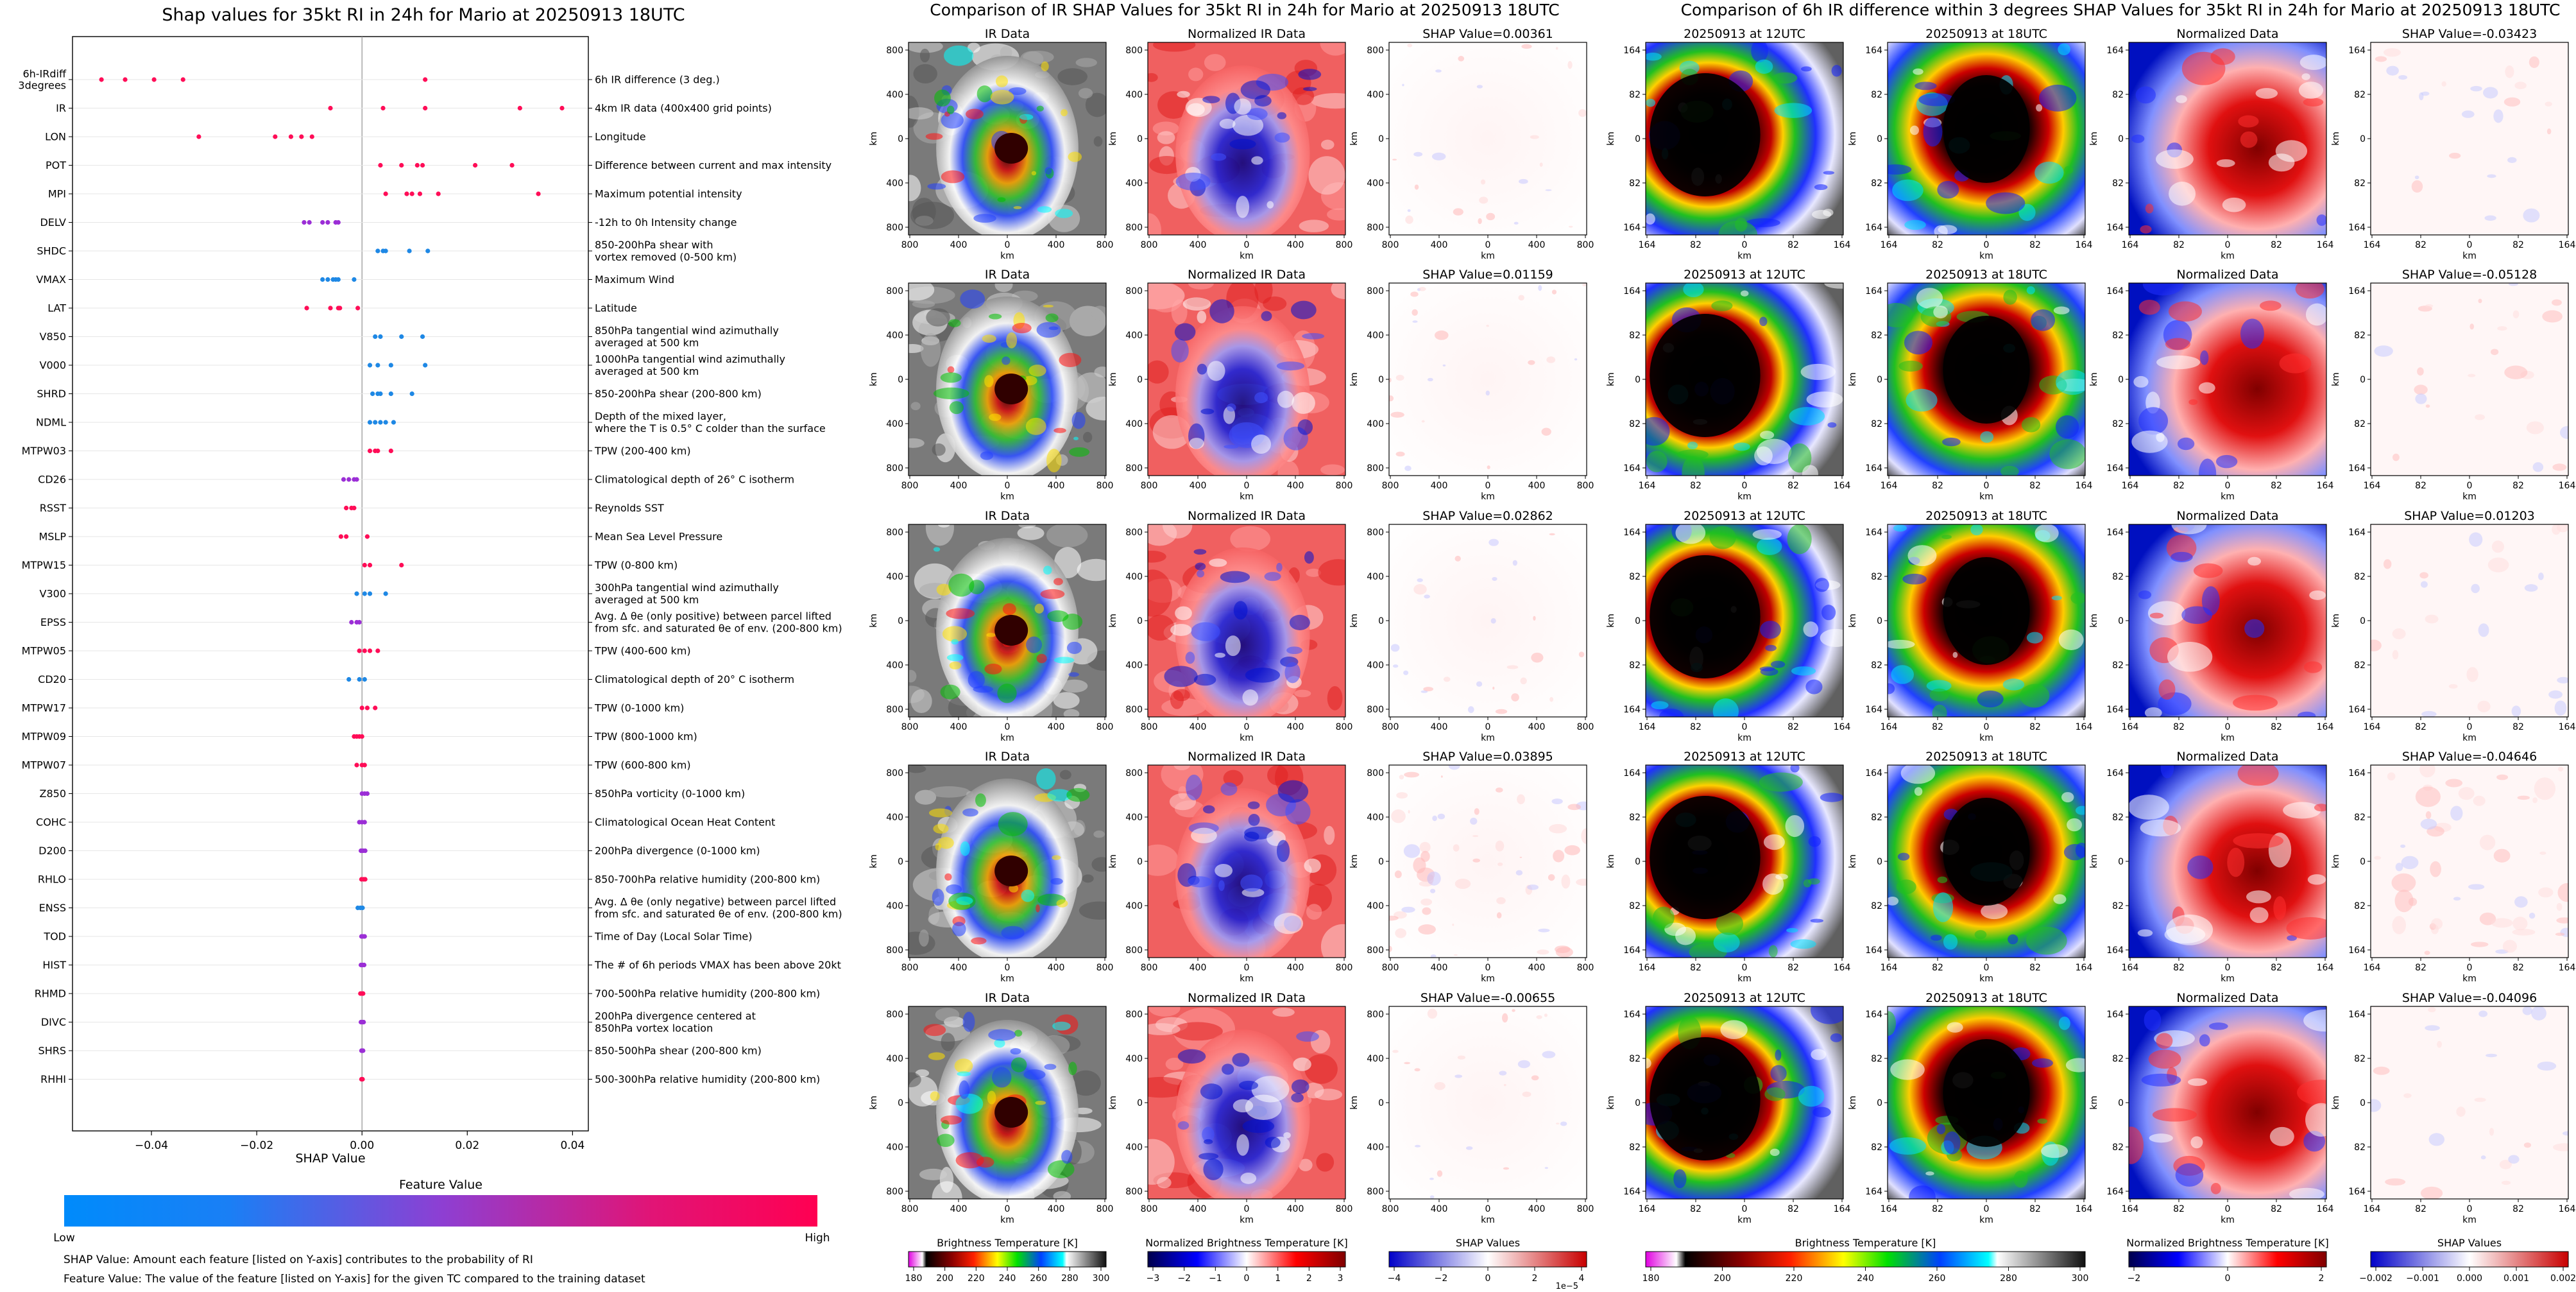 This screenshot has width=2576, height=1292. Describe the element at coordinates (2035, 727) in the screenshot. I see `panel-x-tick-label: 82` at that location.